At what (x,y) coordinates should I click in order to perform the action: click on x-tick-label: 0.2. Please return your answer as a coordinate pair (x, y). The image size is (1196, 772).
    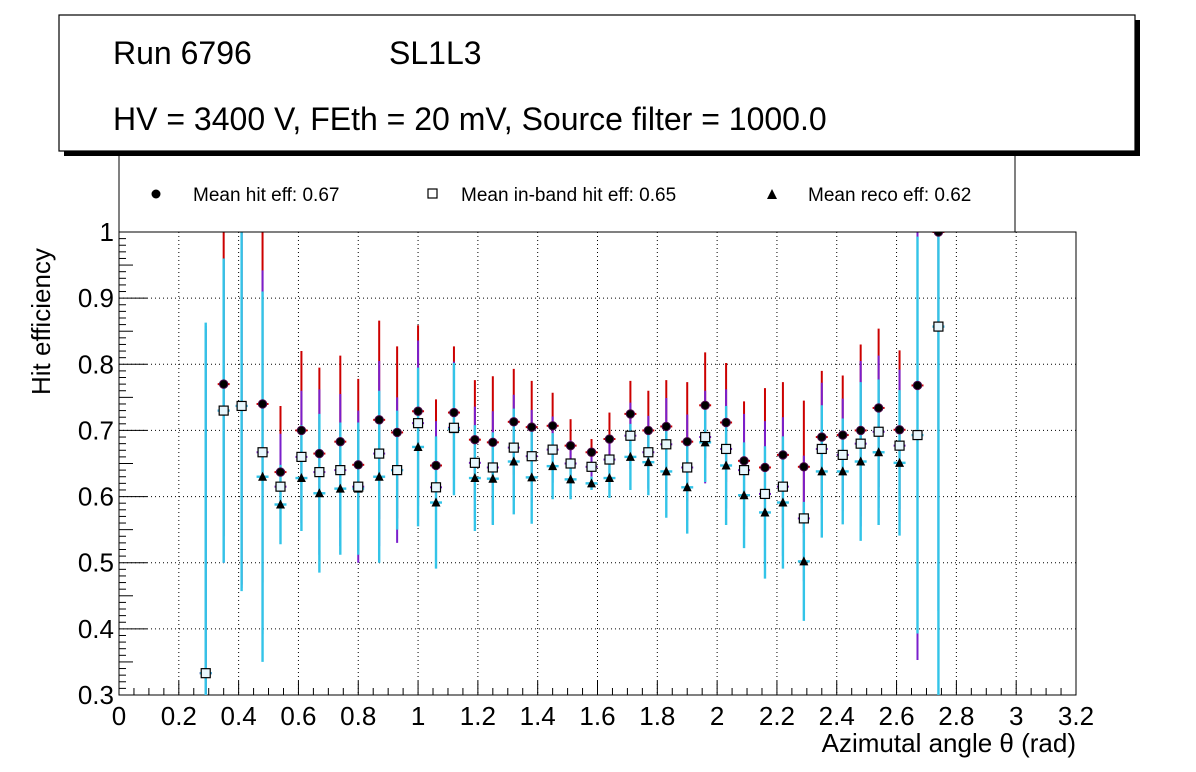
    Looking at the image, I should click on (179, 716).